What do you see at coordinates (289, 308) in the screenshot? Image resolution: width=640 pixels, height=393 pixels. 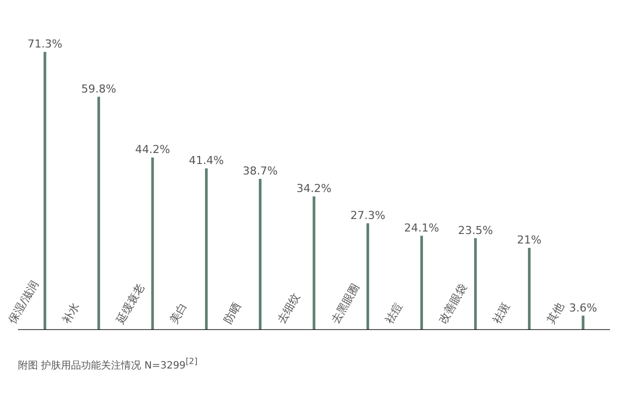 I see `x-tick-label: 去细纹` at bounding box center [289, 308].